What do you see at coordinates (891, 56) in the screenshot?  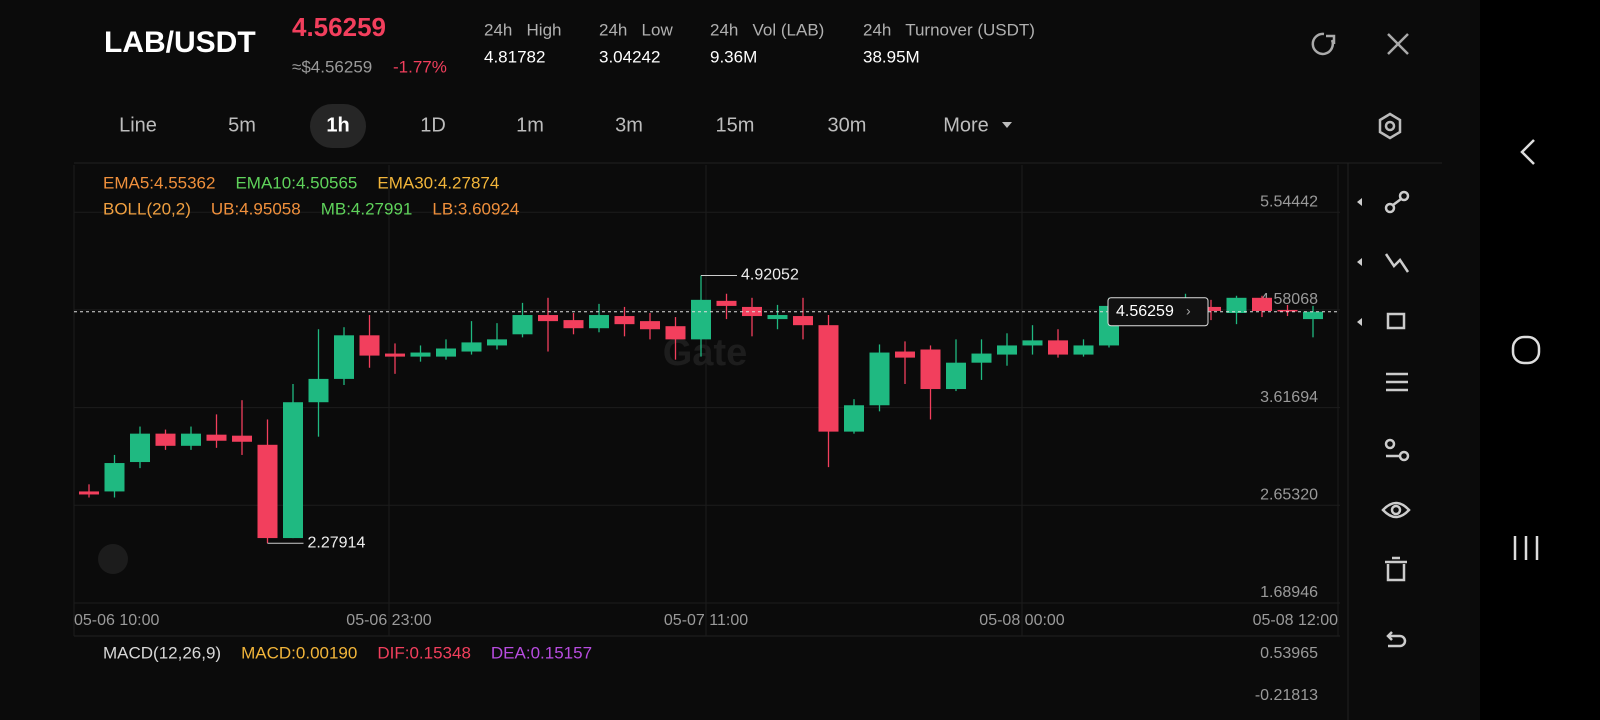 I see `stat-value: 38.95M` at bounding box center [891, 56].